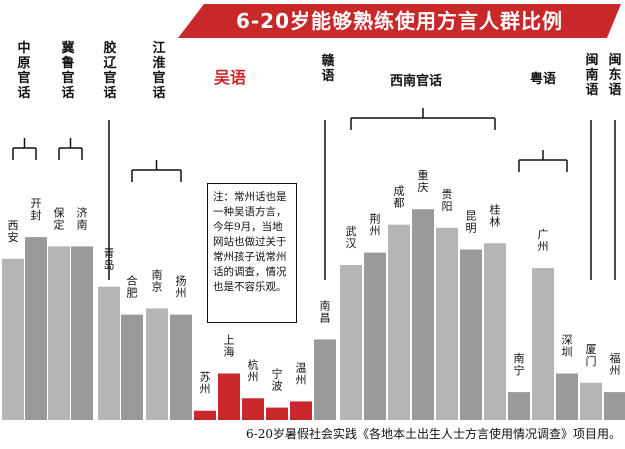 The width and height of the screenshot is (625, 449). I want to click on bar-label-苏州: 苏州, so click(205, 383).